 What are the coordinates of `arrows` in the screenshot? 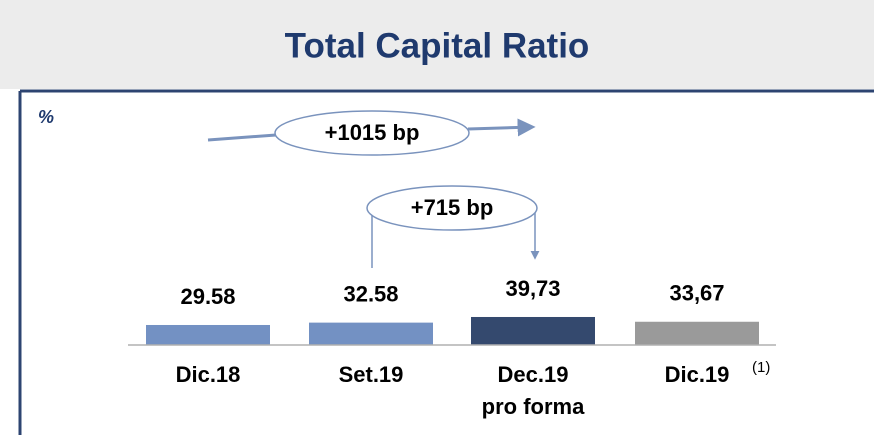 It's located at (373, 189).